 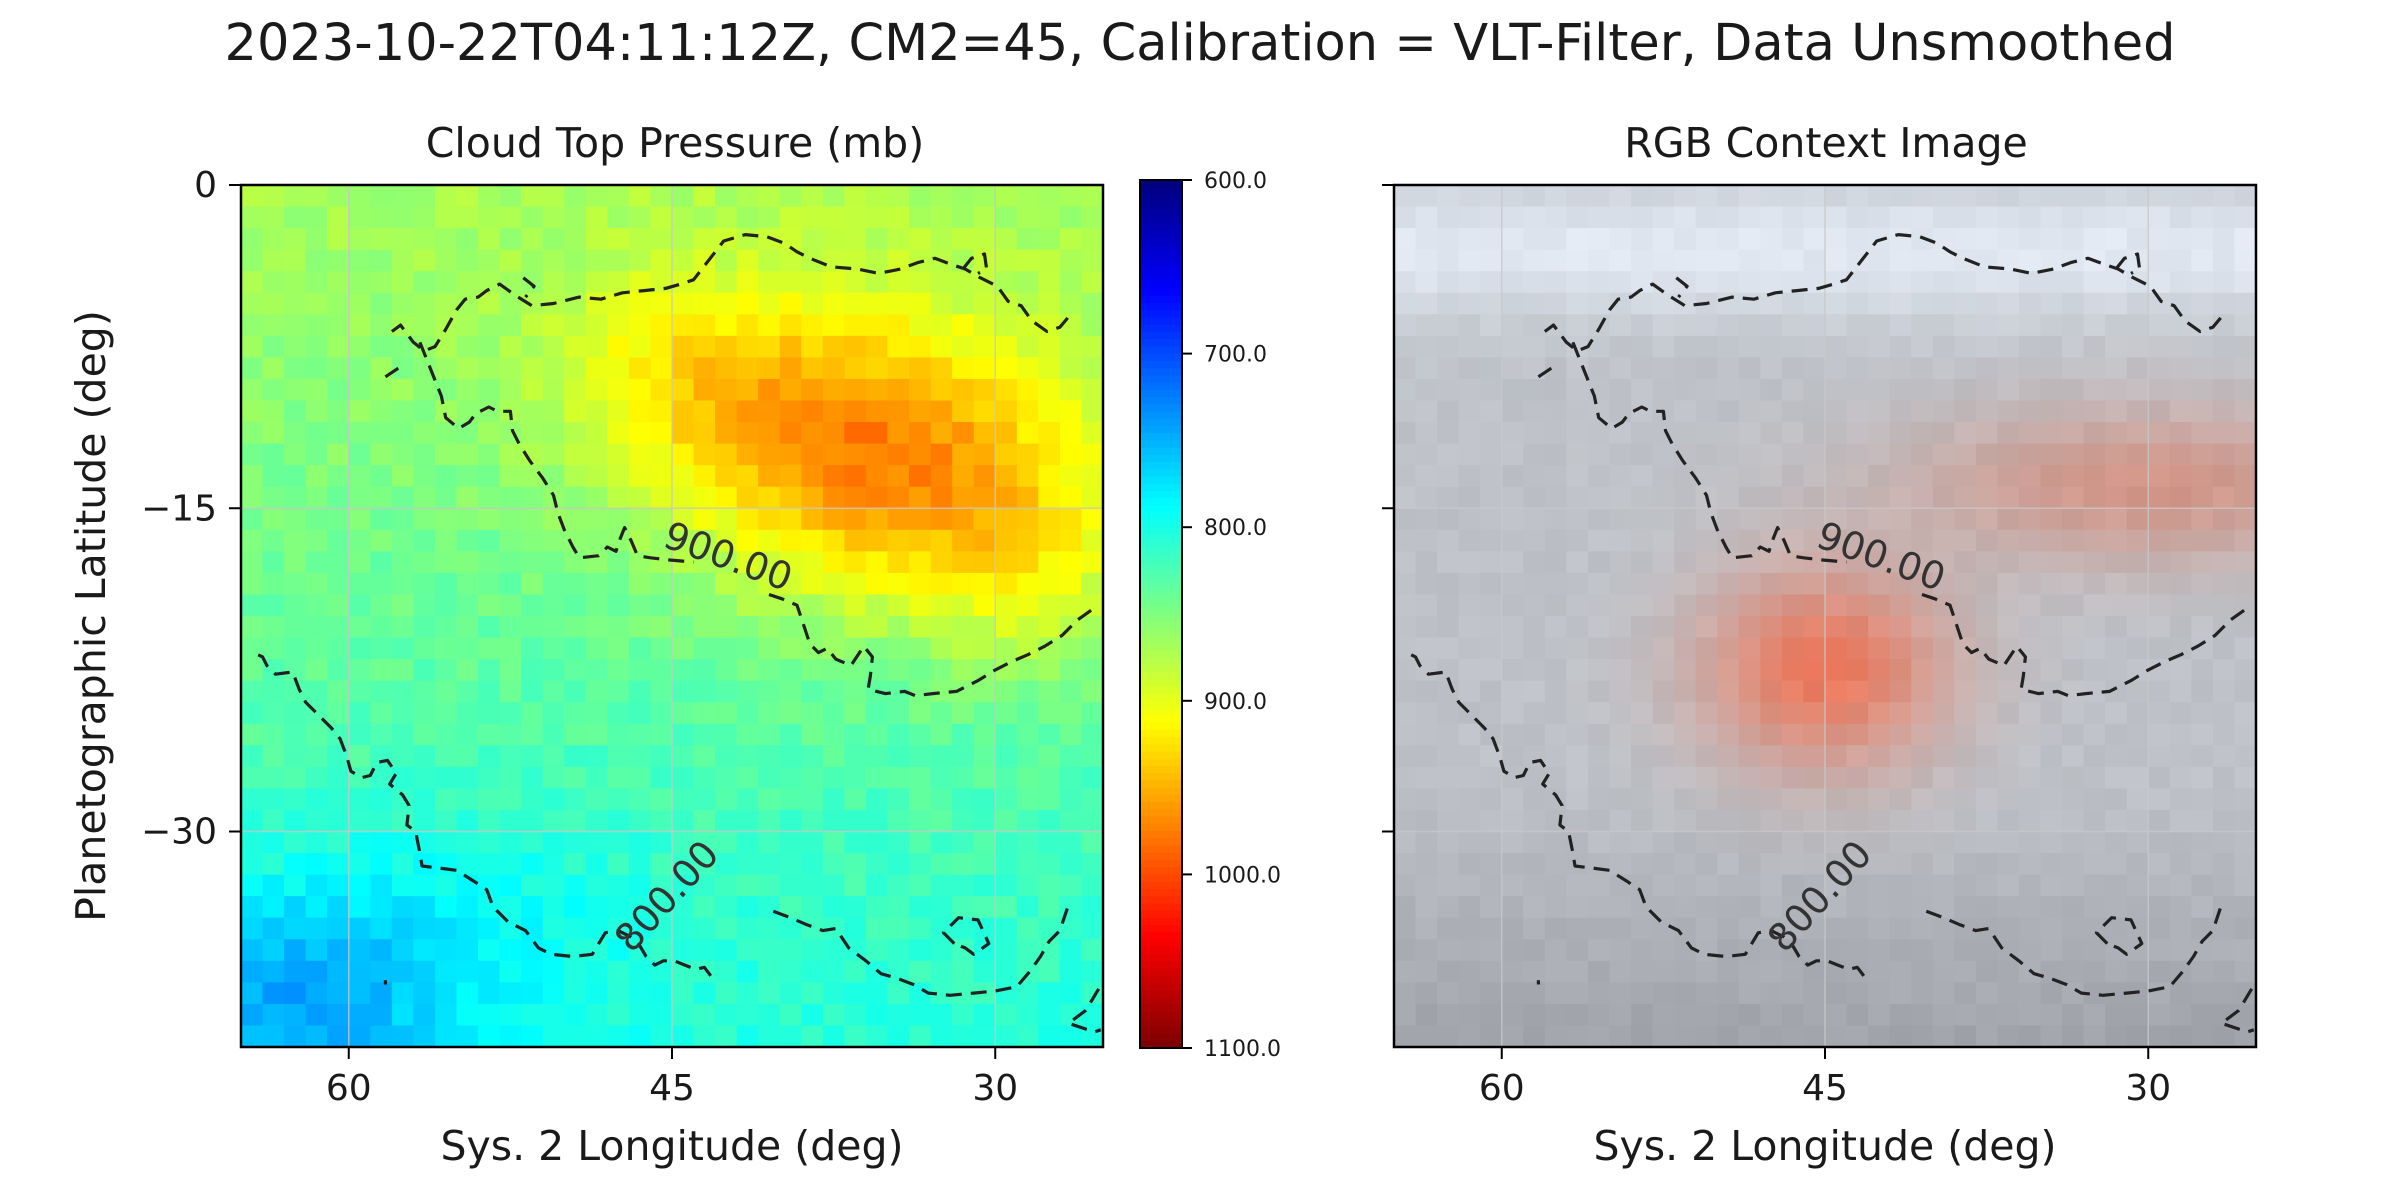 What do you see at coordinates (91, 616) in the screenshot?
I see `ctp-ylabel: Planetographic Latitude (deg)` at bounding box center [91, 616].